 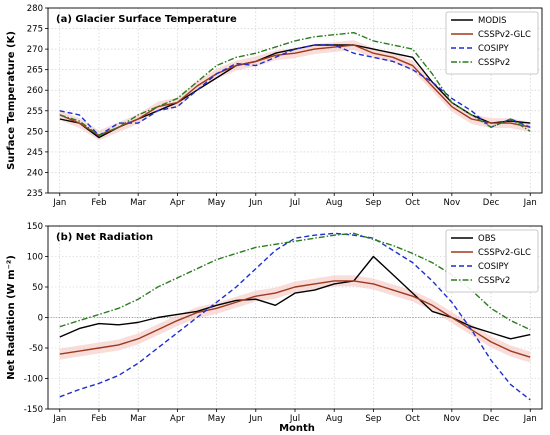 I want to click on y-tick-label: 150, so click(x=35, y=227).